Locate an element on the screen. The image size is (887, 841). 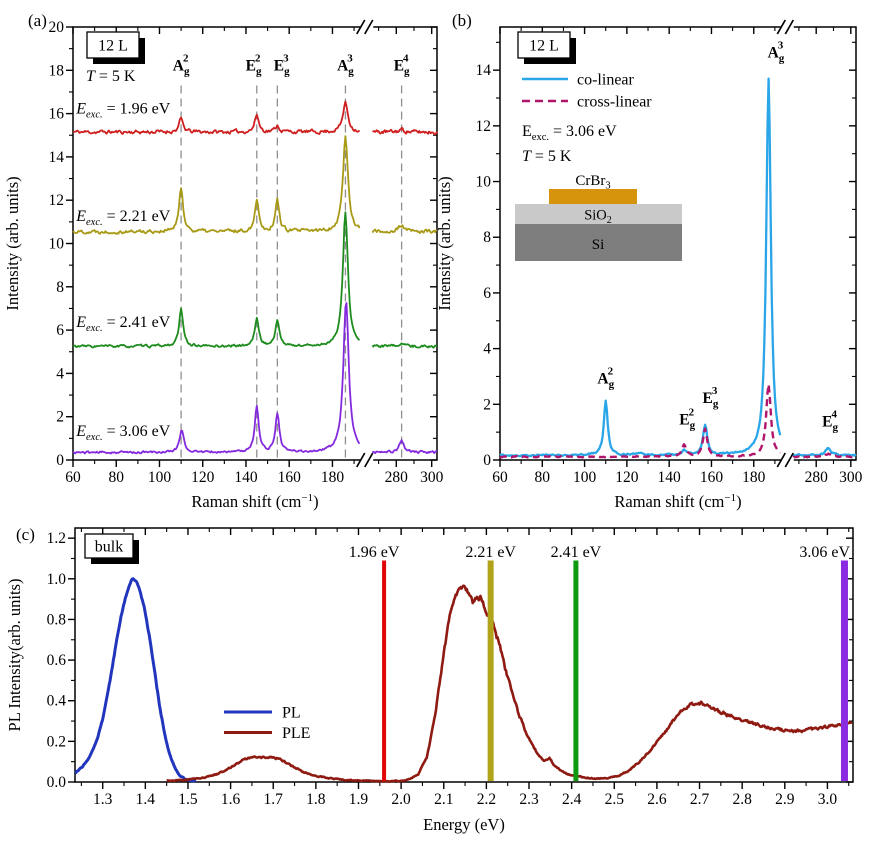
x-tick-label: 2.0 is located at coordinates (401, 799).